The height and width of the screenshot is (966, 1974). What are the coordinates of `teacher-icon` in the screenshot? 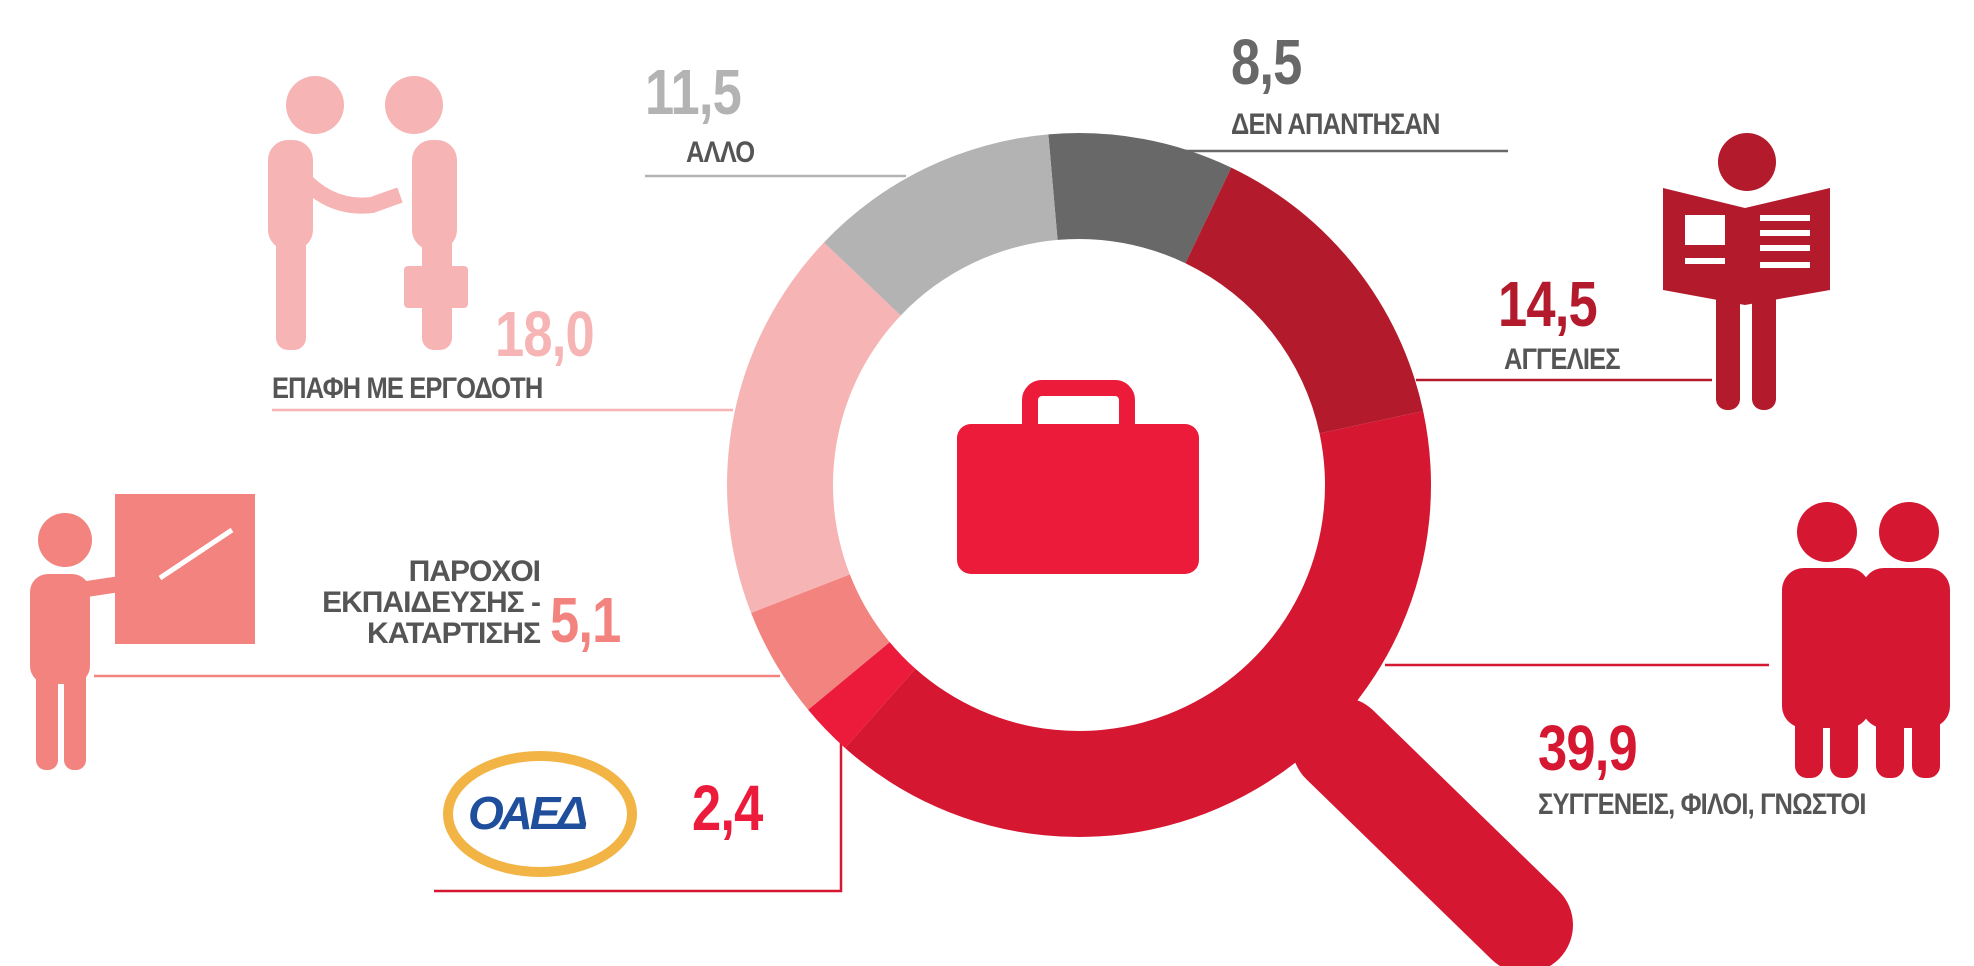 It's located at (142, 632).